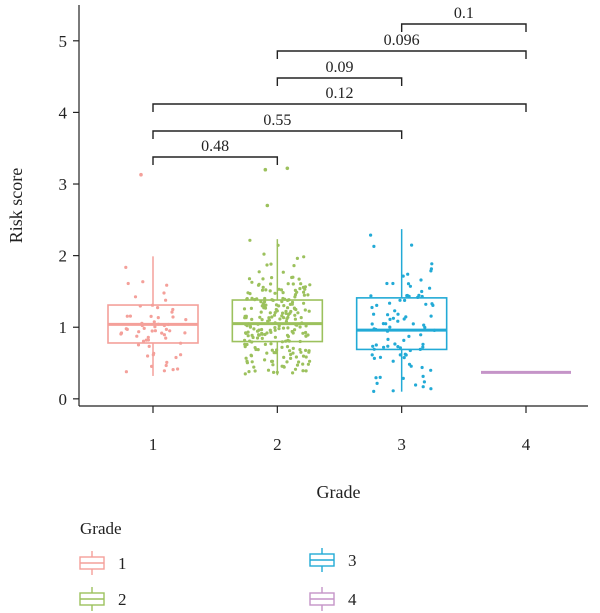 The height and width of the screenshot is (613, 600). I want to click on legend-label: 4, so click(352, 599).